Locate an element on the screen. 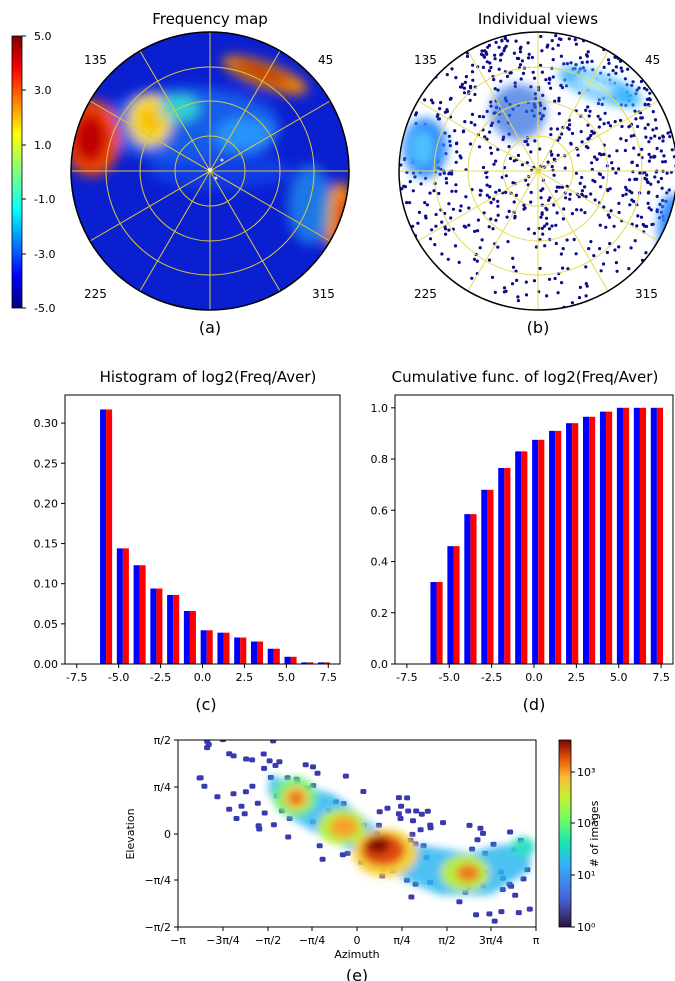  y-tick-label: 0.05 is located at coordinates (46, 624).